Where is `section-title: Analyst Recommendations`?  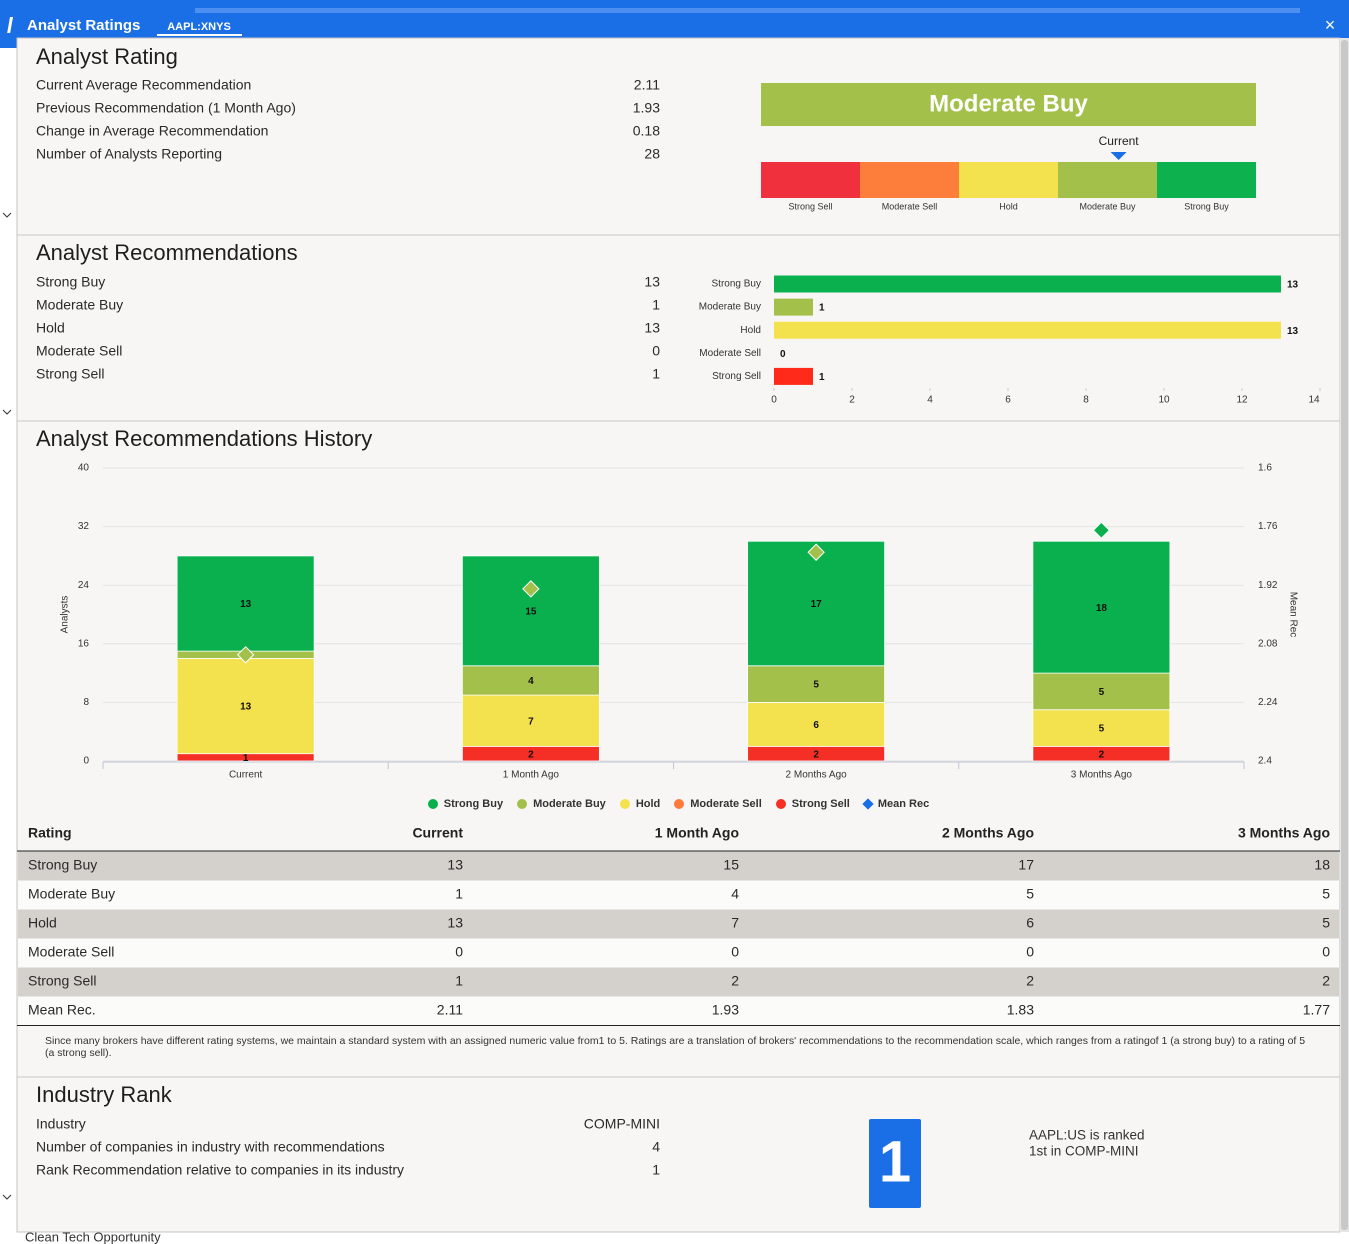
section-title: Analyst Recommendations is located at coordinates (167, 252).